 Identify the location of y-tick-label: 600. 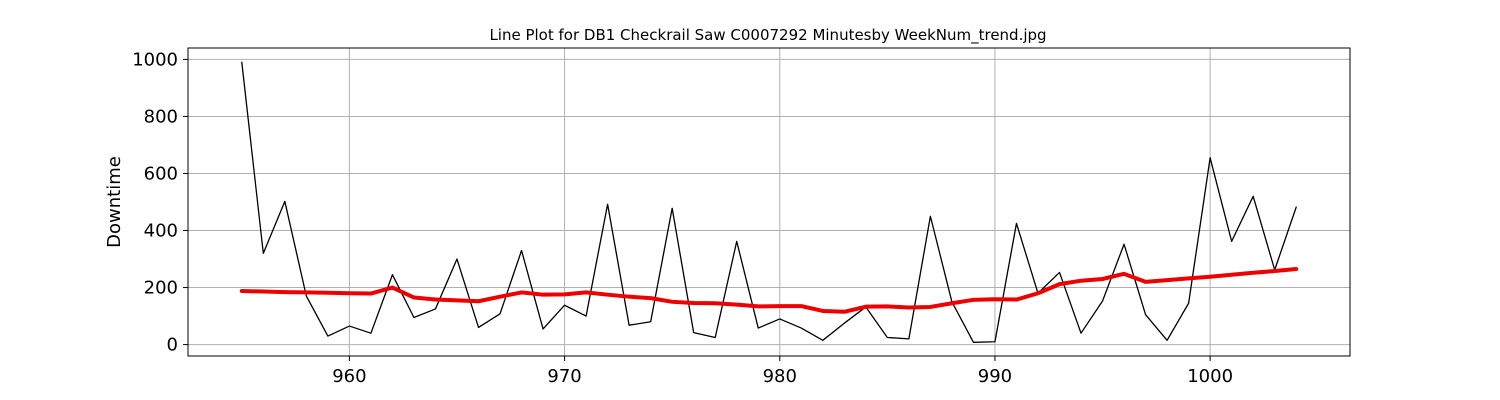
(161, 173).